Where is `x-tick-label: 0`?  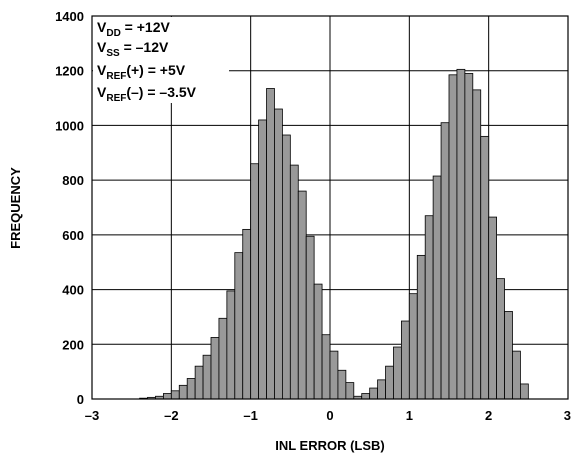
x-tick-label: 0 is located at coordinates (329, 415).